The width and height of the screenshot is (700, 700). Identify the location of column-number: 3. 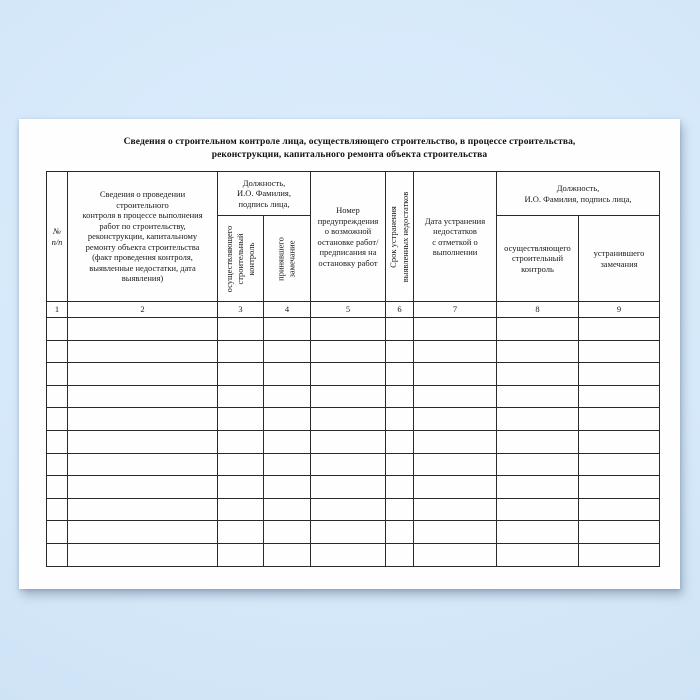
(240, 309).